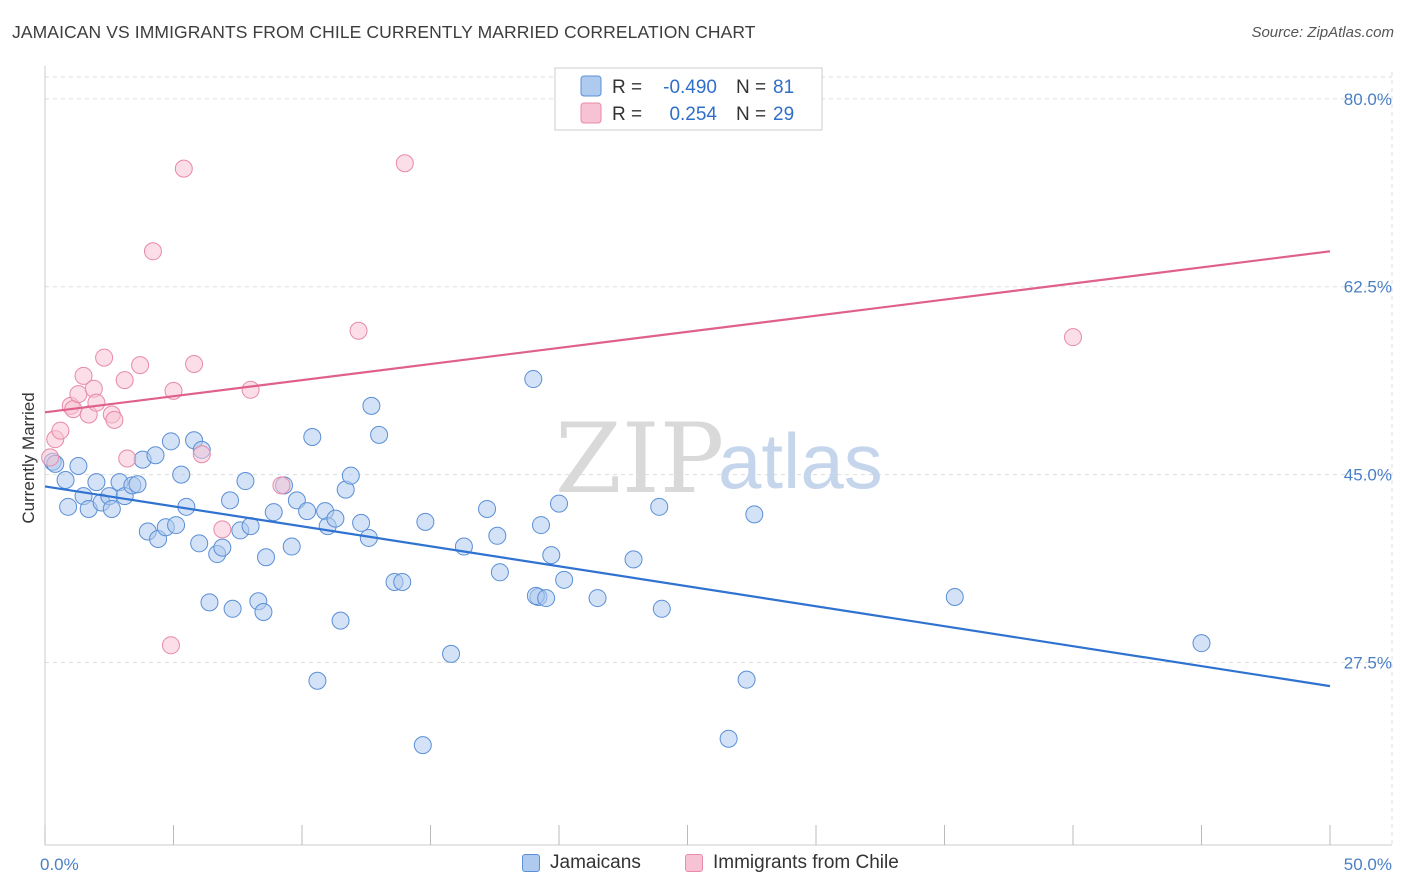  Describe the element at coordinates (783, 114) in the screenshot. I see `legend-n-value-2: 29` at that location.